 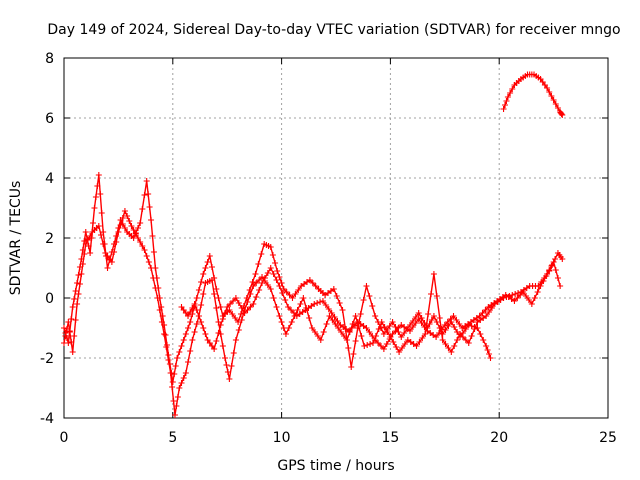 What do you see at coordinates (390, 438) in the screenshot?
I see `x-tick-label: 15` at bounding box center [390, 438].